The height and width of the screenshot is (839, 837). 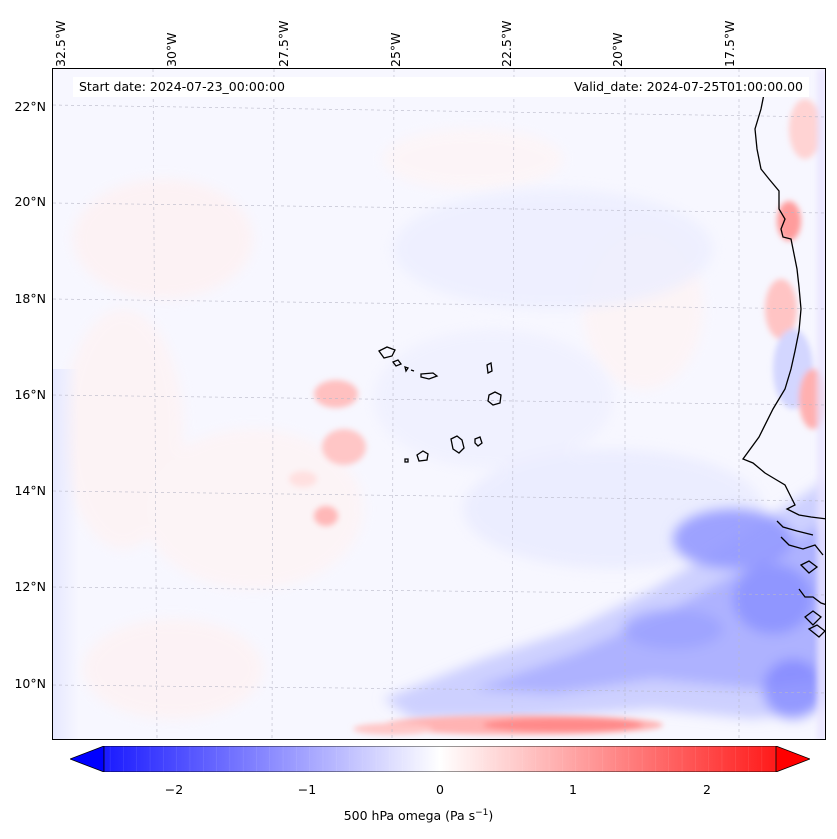 I want to click on colorbar-tick-neg2: −2, so click(x=174, y=789).